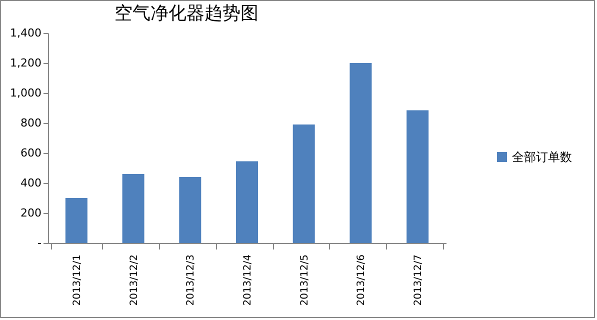 Image resolution: width=597 pixels, height=320 pixels. What do you see at coordinates (31, 213) in the screenshot?
I see `y-tick-label: 200` at bounding box center [31, 213].